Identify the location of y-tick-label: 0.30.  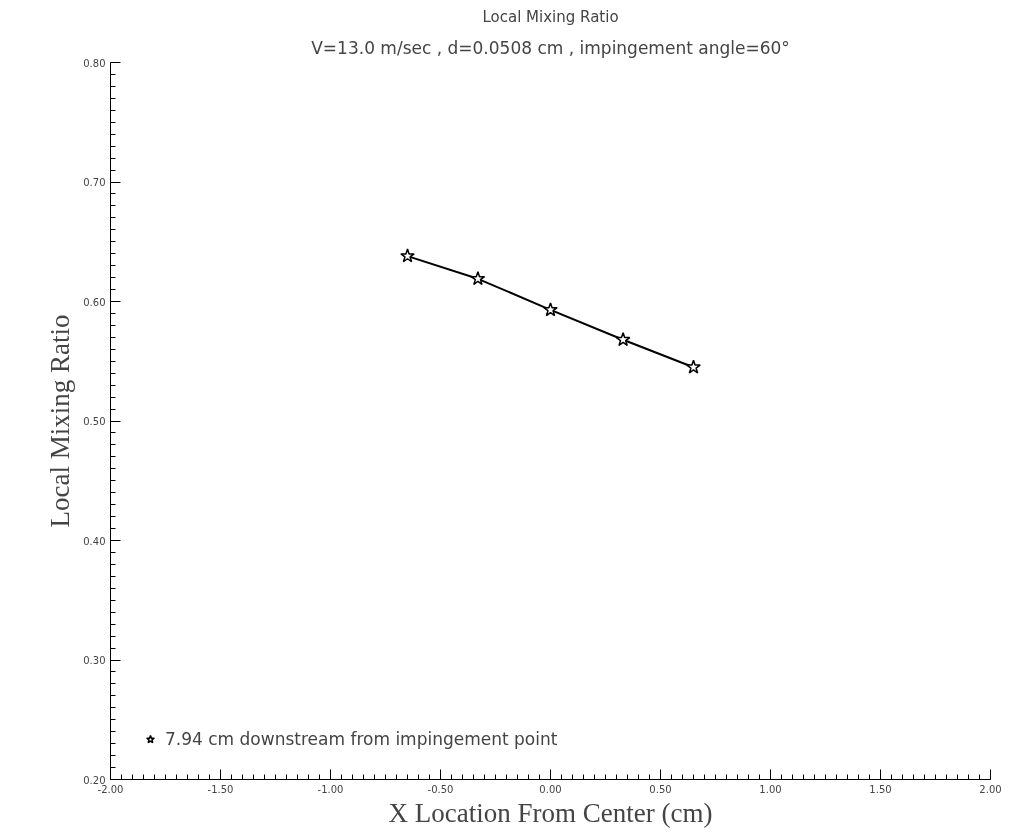
(94, 660).